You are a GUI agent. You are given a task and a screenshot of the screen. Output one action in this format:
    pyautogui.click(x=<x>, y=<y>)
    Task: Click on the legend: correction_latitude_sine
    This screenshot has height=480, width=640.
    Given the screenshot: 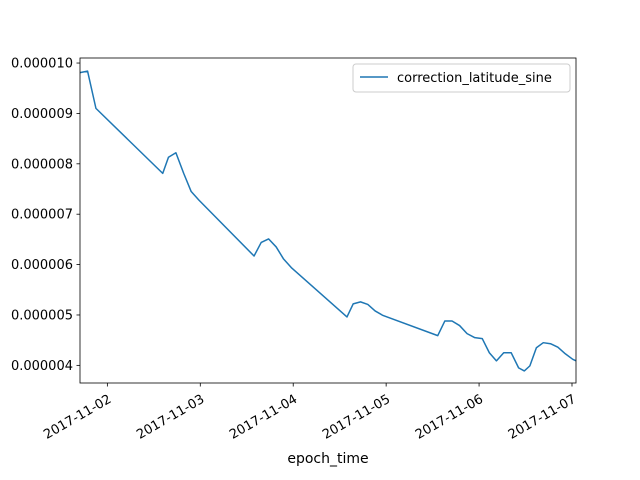 What is the action you would take?
    pyautogui.click(x=461, y=78)
    